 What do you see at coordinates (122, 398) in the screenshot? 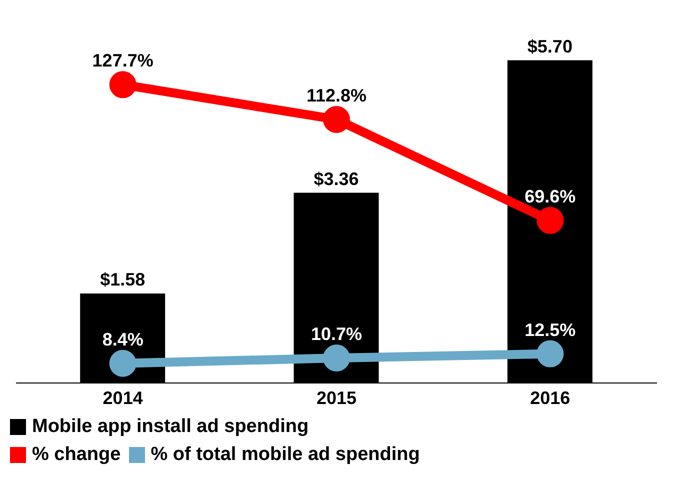
I see `x-tick-label: 2014` at bounding box center [122, 398].